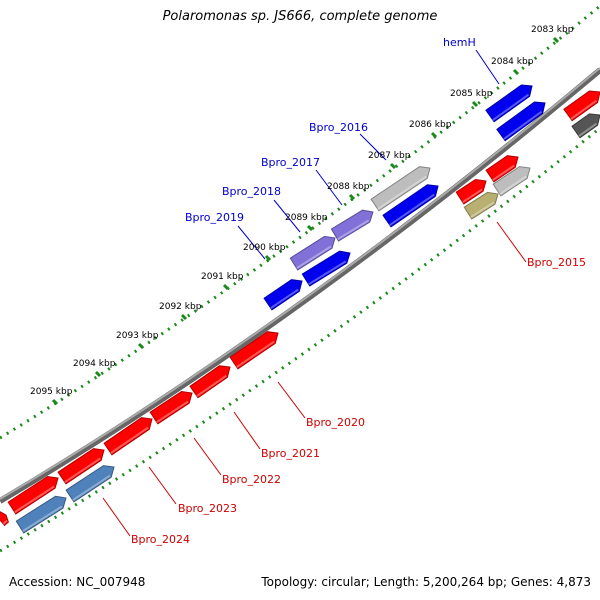  I want to click on gene-dark-edge, so click(585, 126).